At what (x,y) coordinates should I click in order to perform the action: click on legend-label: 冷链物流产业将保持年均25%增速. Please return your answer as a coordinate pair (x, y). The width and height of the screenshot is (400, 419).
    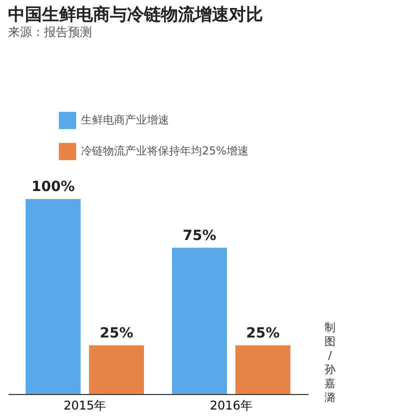
    Looking at the image, I should click on (164, 151).